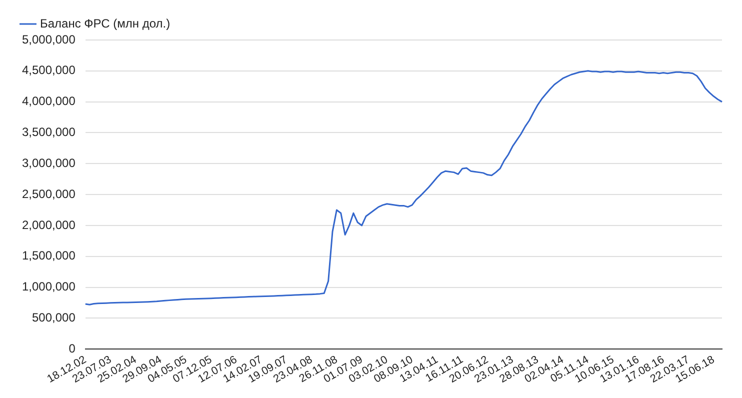  Describe the element at coordinates (49, 101) in the screenshot. I see `y-tick-label: 4,000,000` at that location.